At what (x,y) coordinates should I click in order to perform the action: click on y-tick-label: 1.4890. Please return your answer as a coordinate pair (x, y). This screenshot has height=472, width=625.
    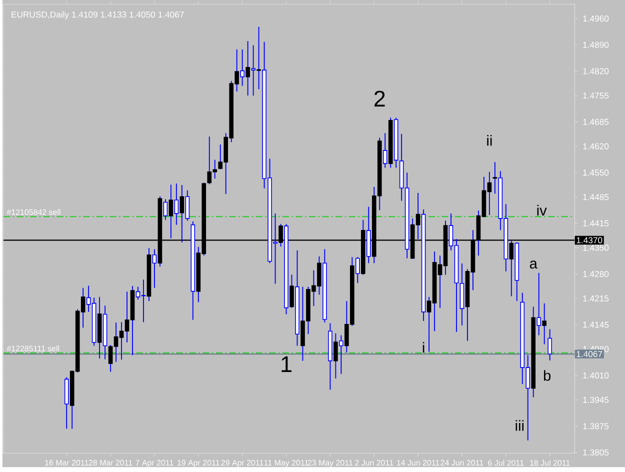
    Looking at the image, I should click on (596, 45).